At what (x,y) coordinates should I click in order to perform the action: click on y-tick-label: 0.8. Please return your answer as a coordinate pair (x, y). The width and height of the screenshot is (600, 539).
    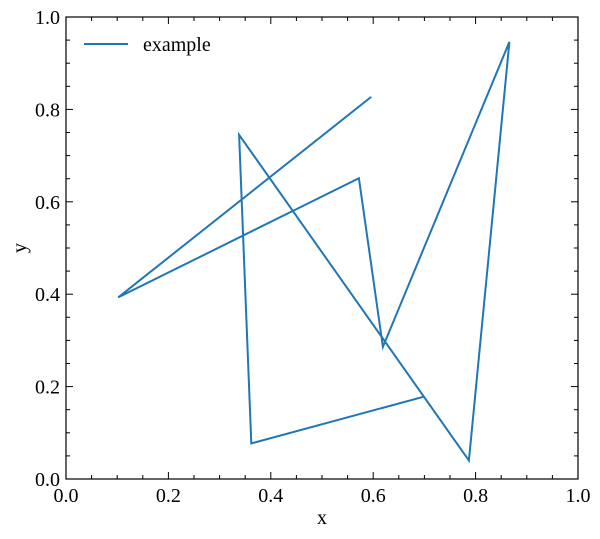
    Looking at the image, I should click on (47, 110).